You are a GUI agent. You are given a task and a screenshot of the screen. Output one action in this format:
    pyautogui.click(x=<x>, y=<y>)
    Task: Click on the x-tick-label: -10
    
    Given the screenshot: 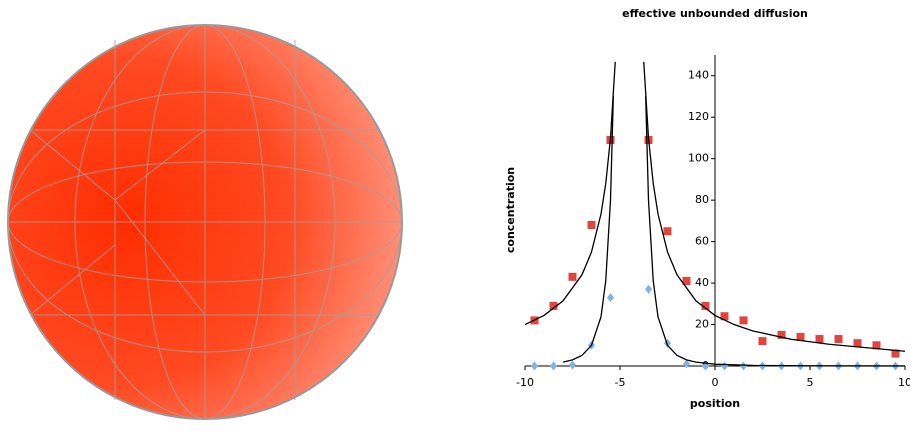 What is the action you would take?
    pyautogui.click(x=525, y=382)
    